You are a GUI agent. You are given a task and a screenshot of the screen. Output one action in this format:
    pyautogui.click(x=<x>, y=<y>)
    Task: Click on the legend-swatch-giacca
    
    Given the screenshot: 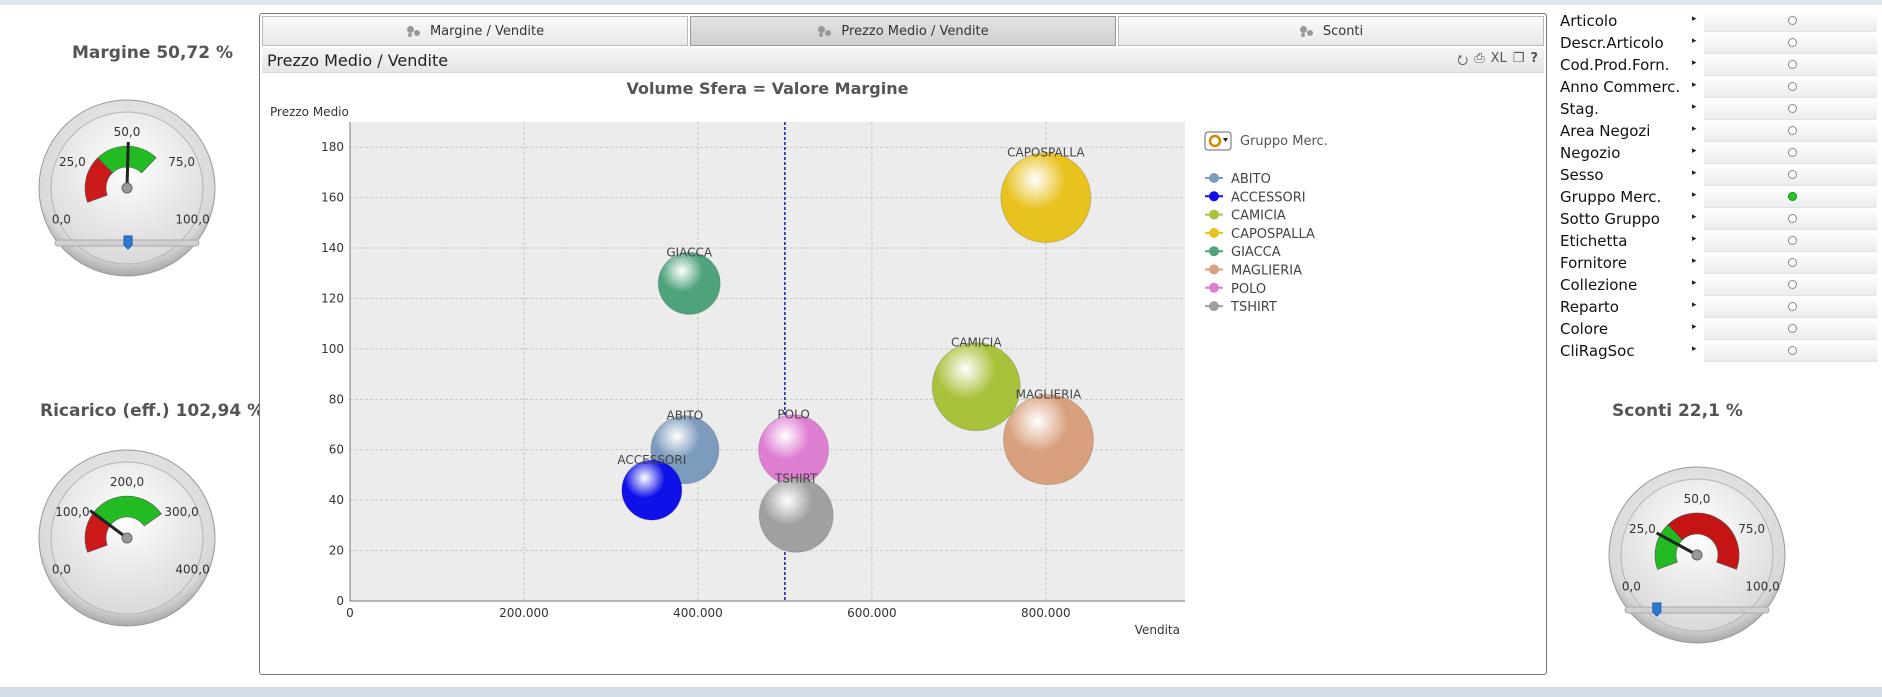 What is the action you would take?
    pyautogui.click(x=1214, y=251)
    